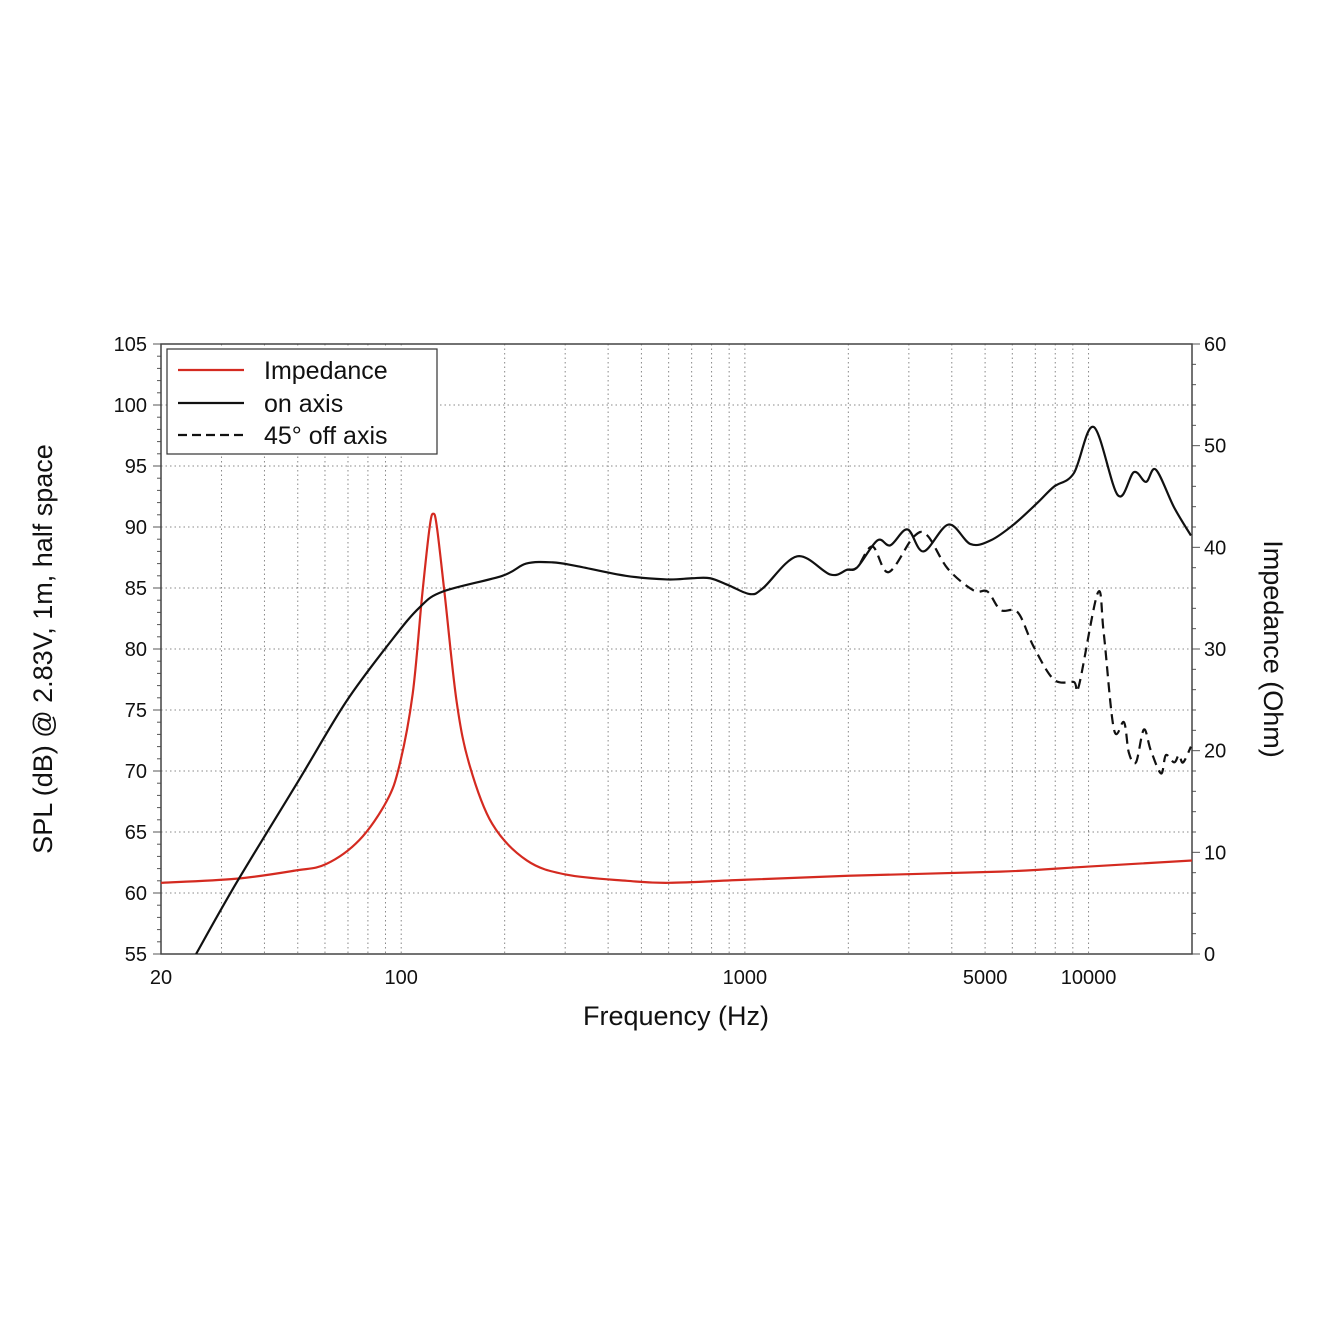 This screenshot has height=1320, width=1320. What do you see at coordinates (136, 650) in the screenshot?
I see `y-tick-label: 80` at bounding box center [136, 650].